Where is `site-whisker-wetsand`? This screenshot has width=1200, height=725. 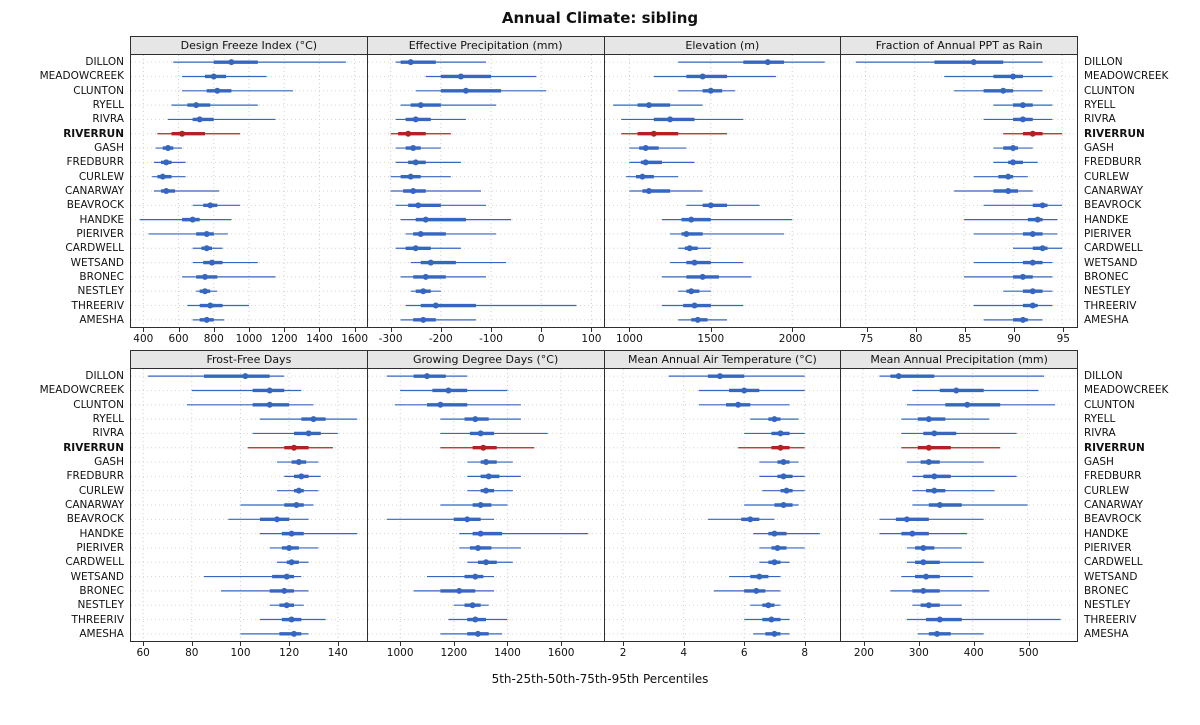
site-whisker-wetsand is located at coordinates (754, 576).